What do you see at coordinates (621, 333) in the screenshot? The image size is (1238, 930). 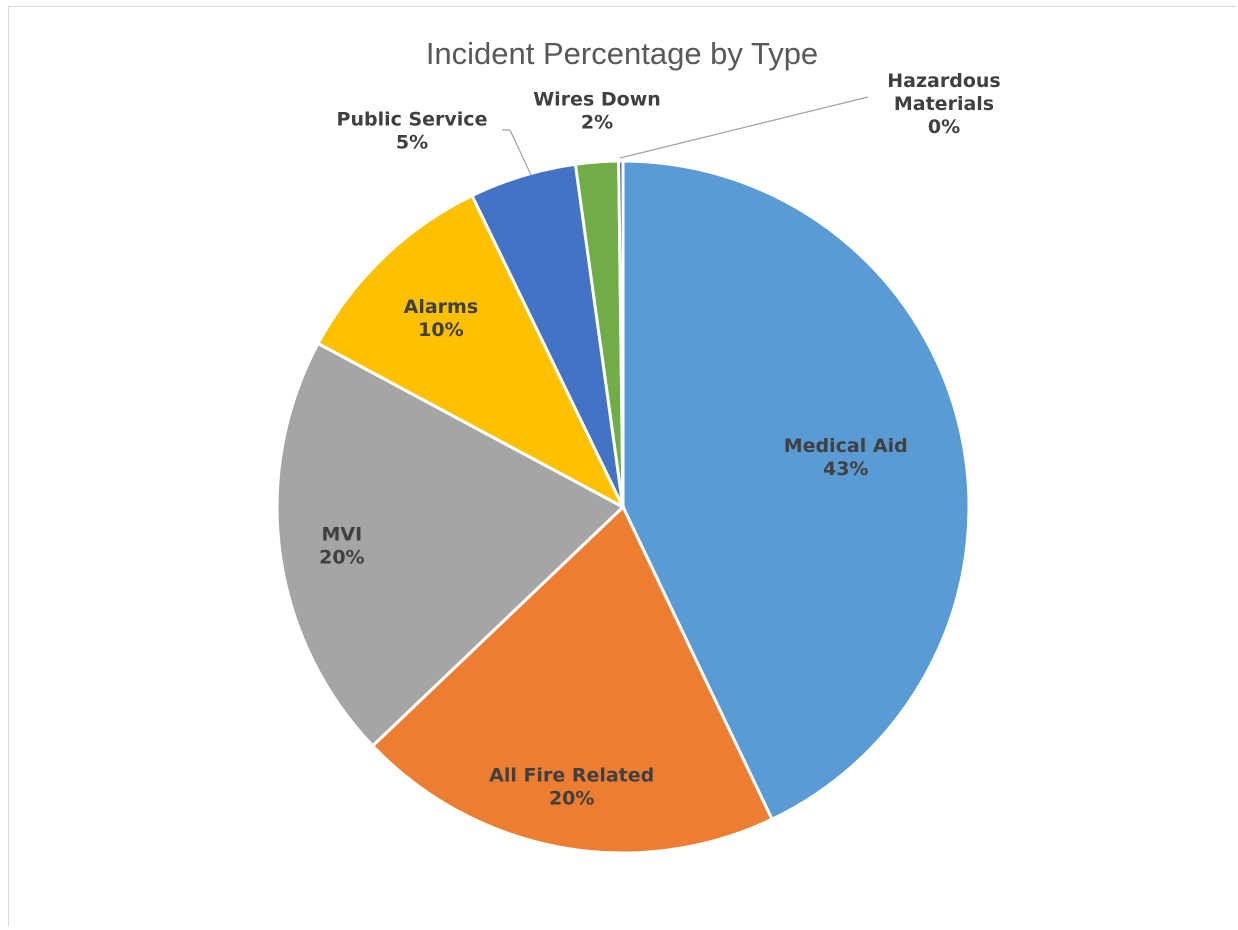 I see `slice-hazardous-materials` at bounding box center [621, 333].